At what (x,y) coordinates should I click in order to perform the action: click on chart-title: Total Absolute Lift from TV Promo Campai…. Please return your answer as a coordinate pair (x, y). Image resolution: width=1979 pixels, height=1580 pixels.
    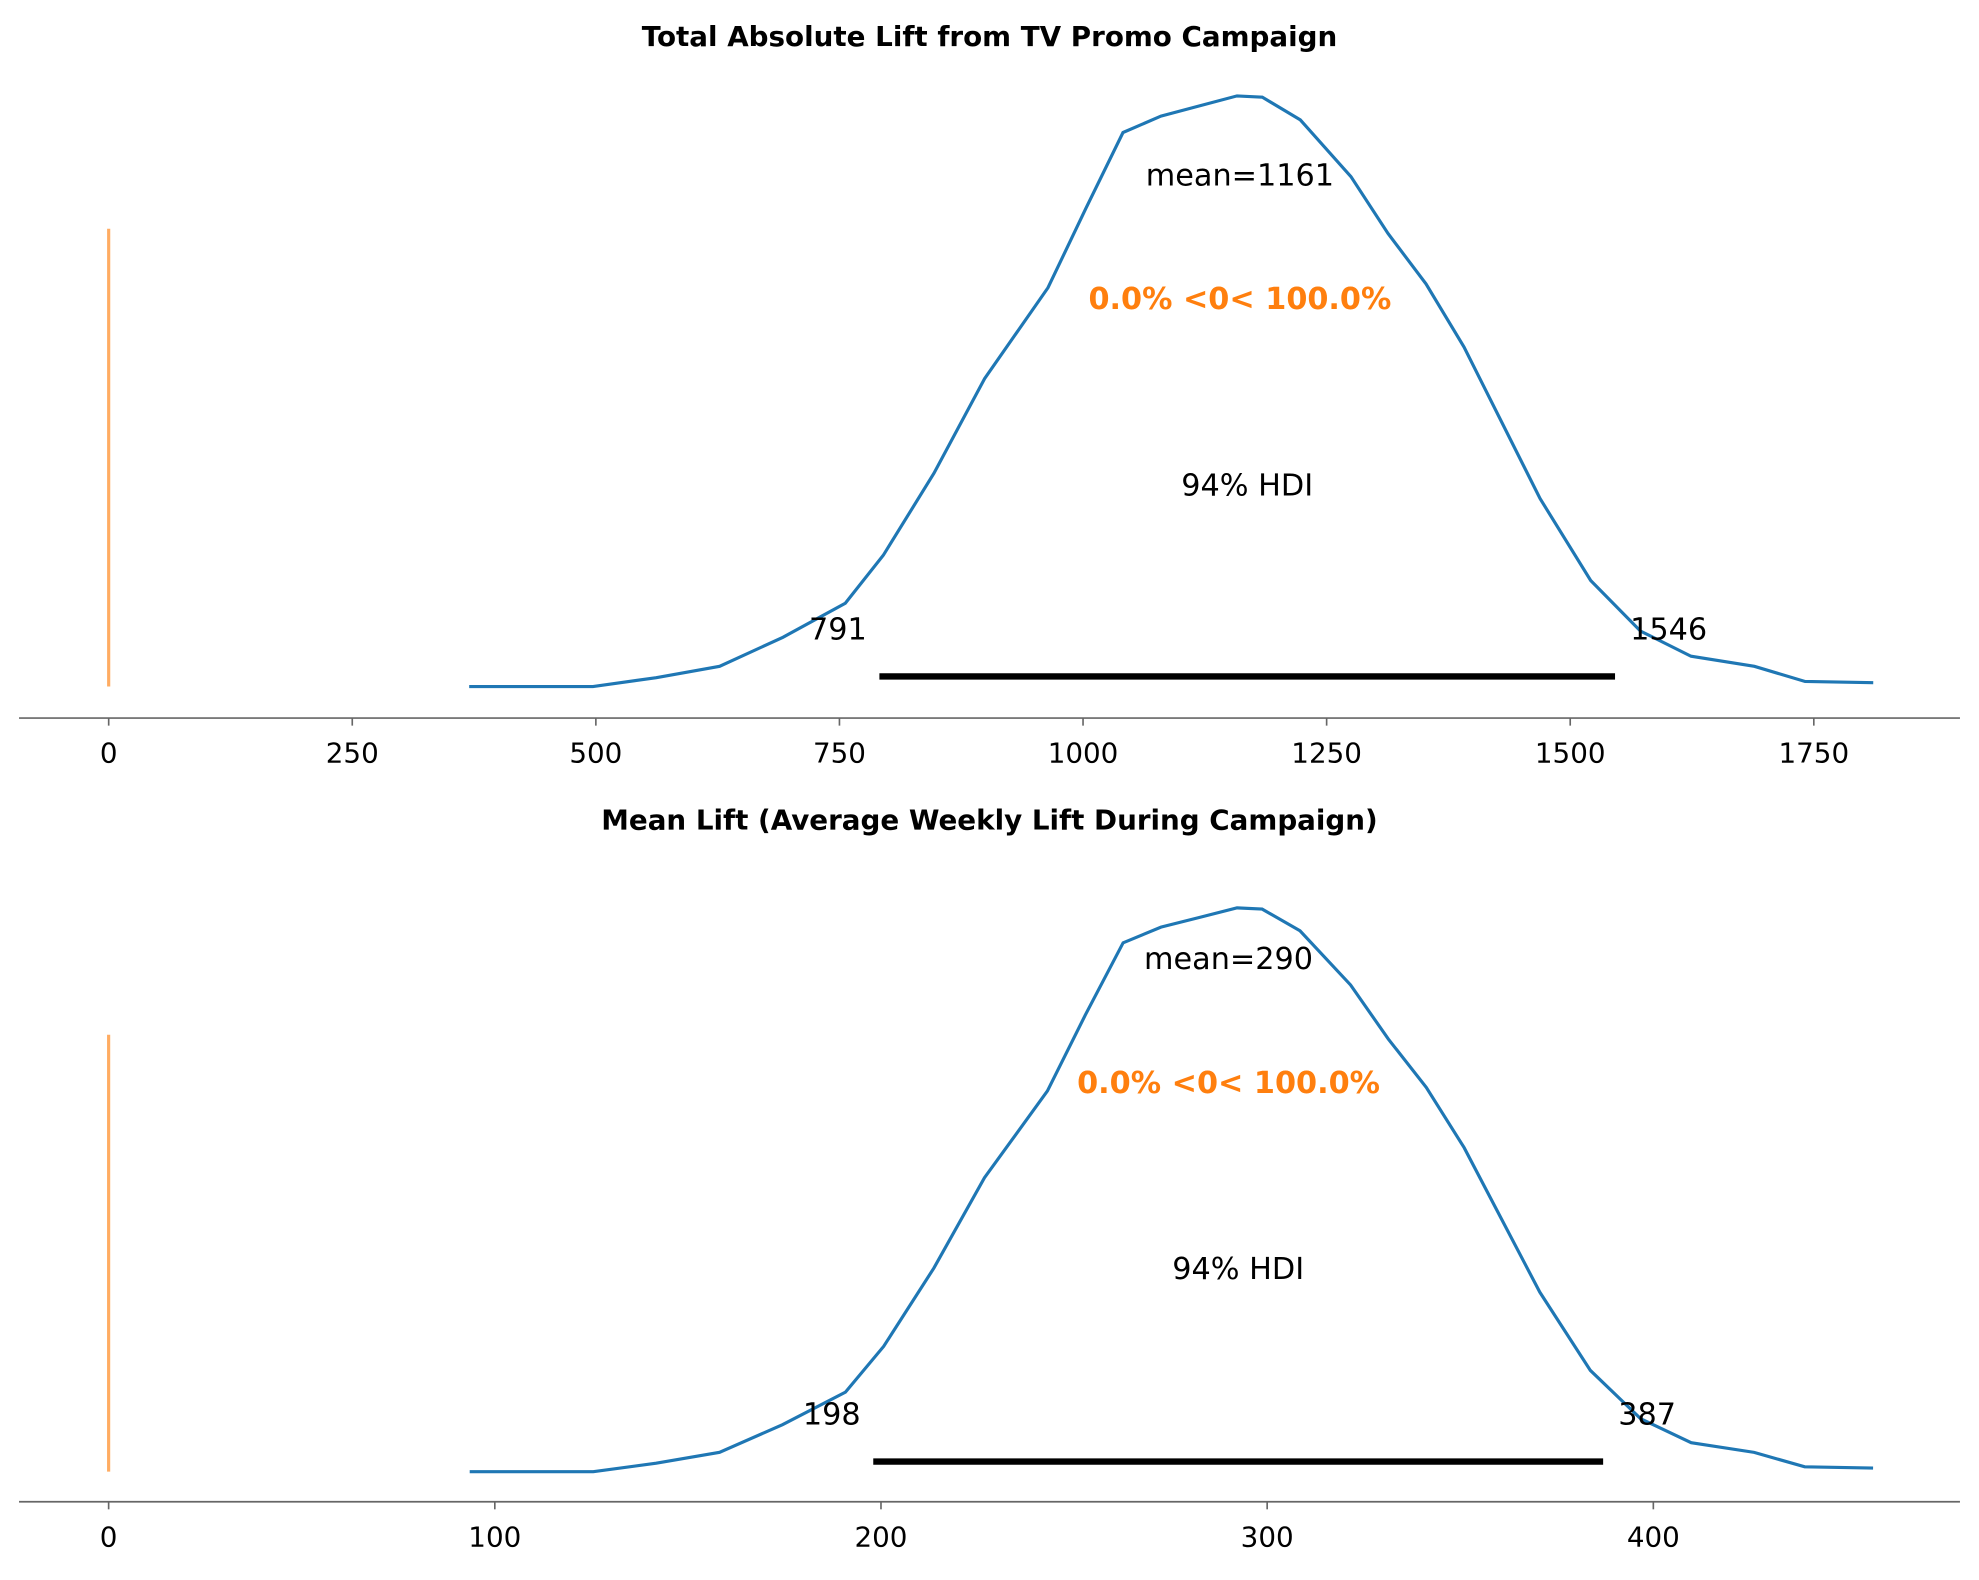
    Looking at the image, I should click on (990, 36).